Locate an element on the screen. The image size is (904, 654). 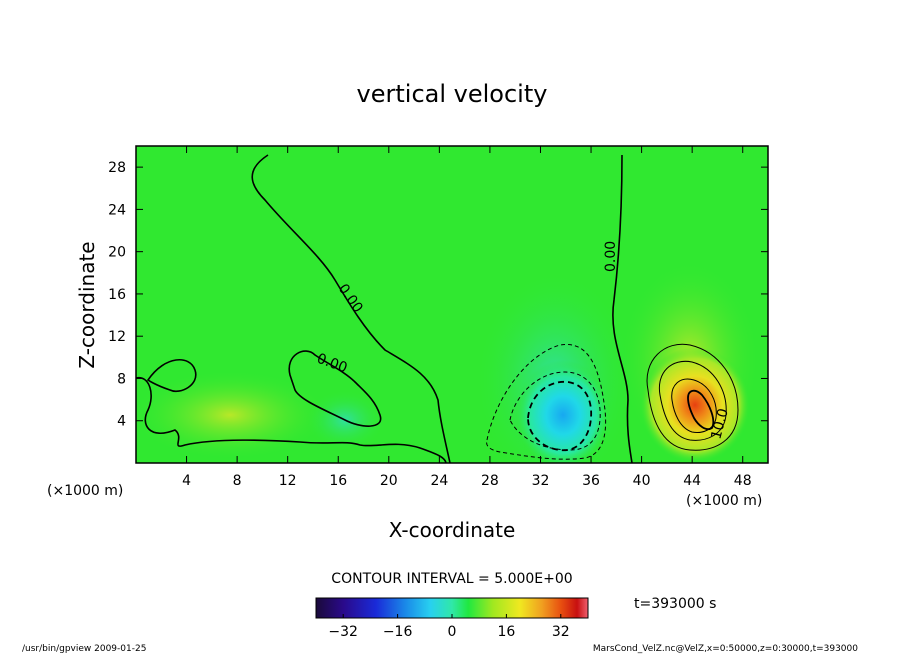
zero-contour-vertical is located at coordinates (622, 308).